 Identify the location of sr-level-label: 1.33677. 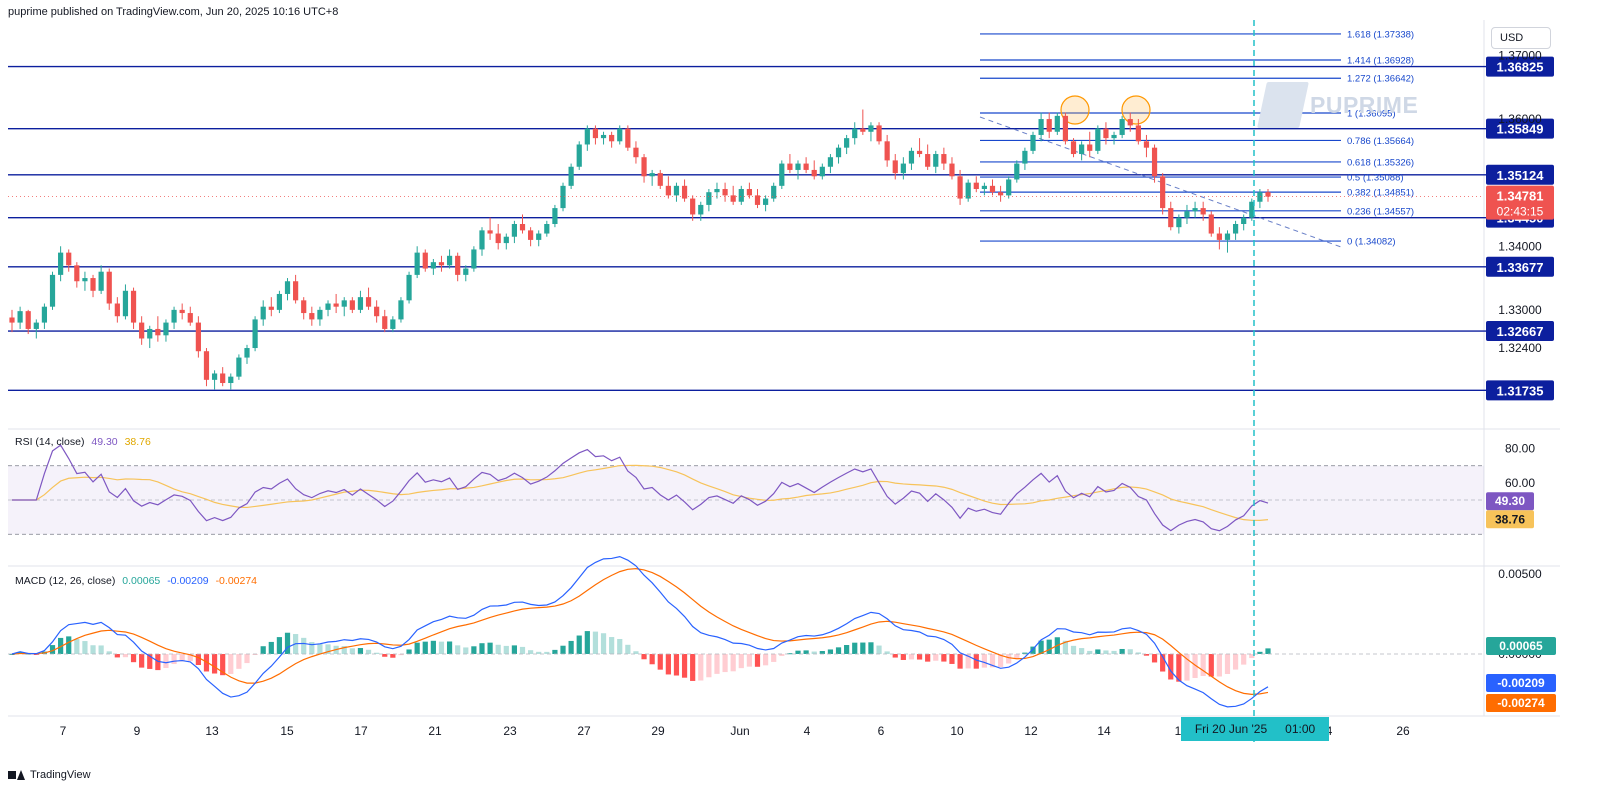
(1520, 267).